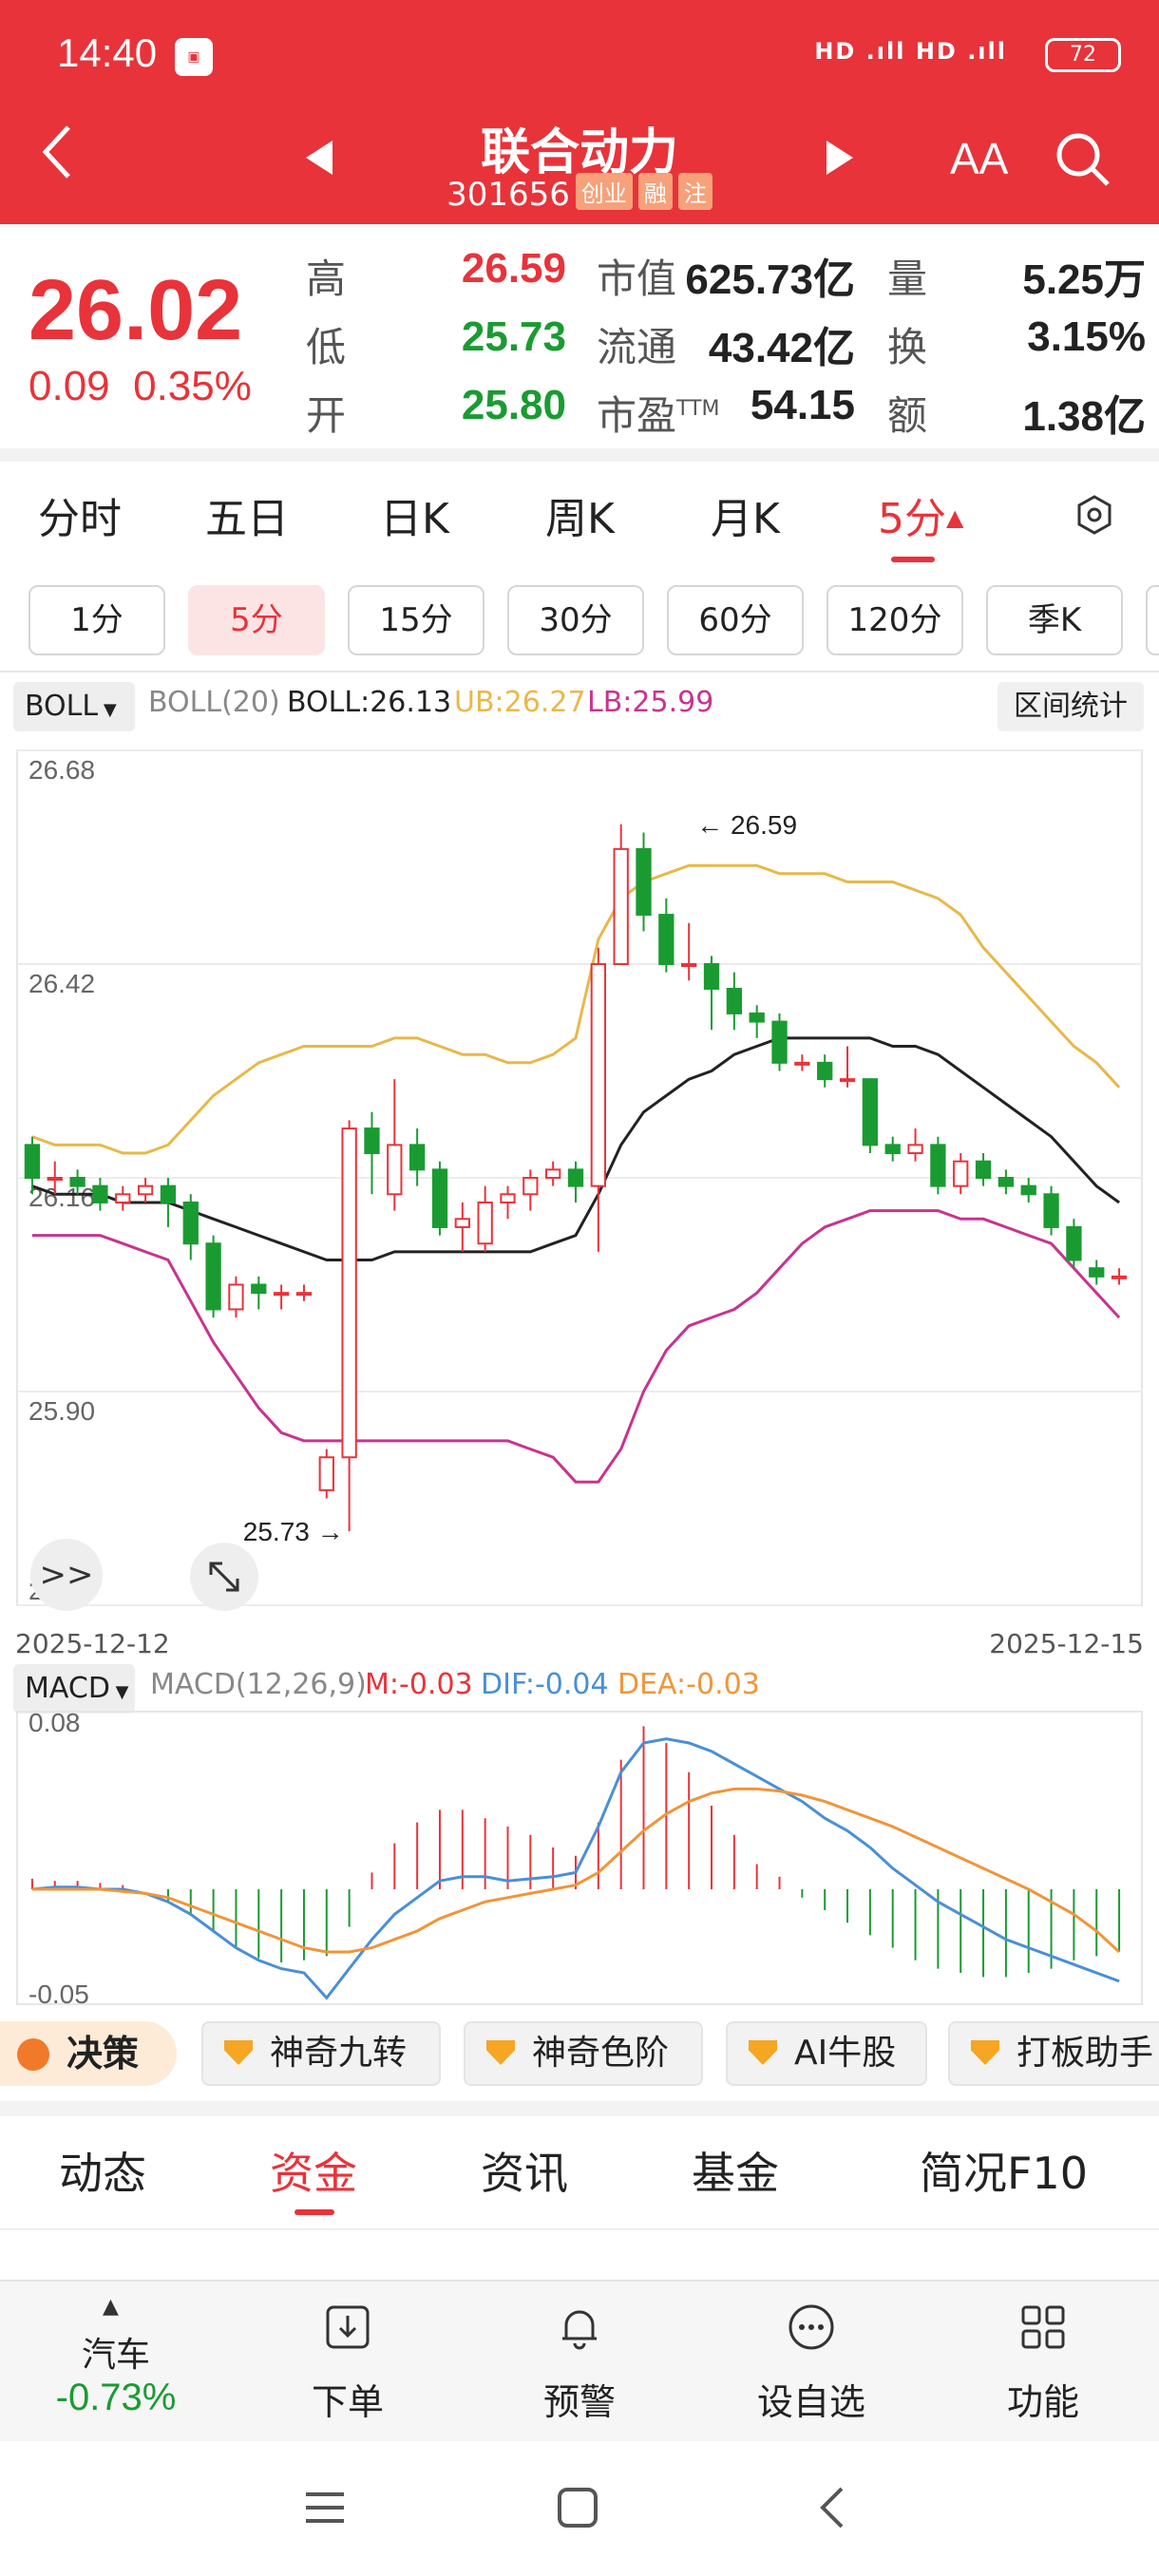  Describe the element at coordinates (810, 2402) in the screenshot. I see `watchlist-label: 设自选` at that location.